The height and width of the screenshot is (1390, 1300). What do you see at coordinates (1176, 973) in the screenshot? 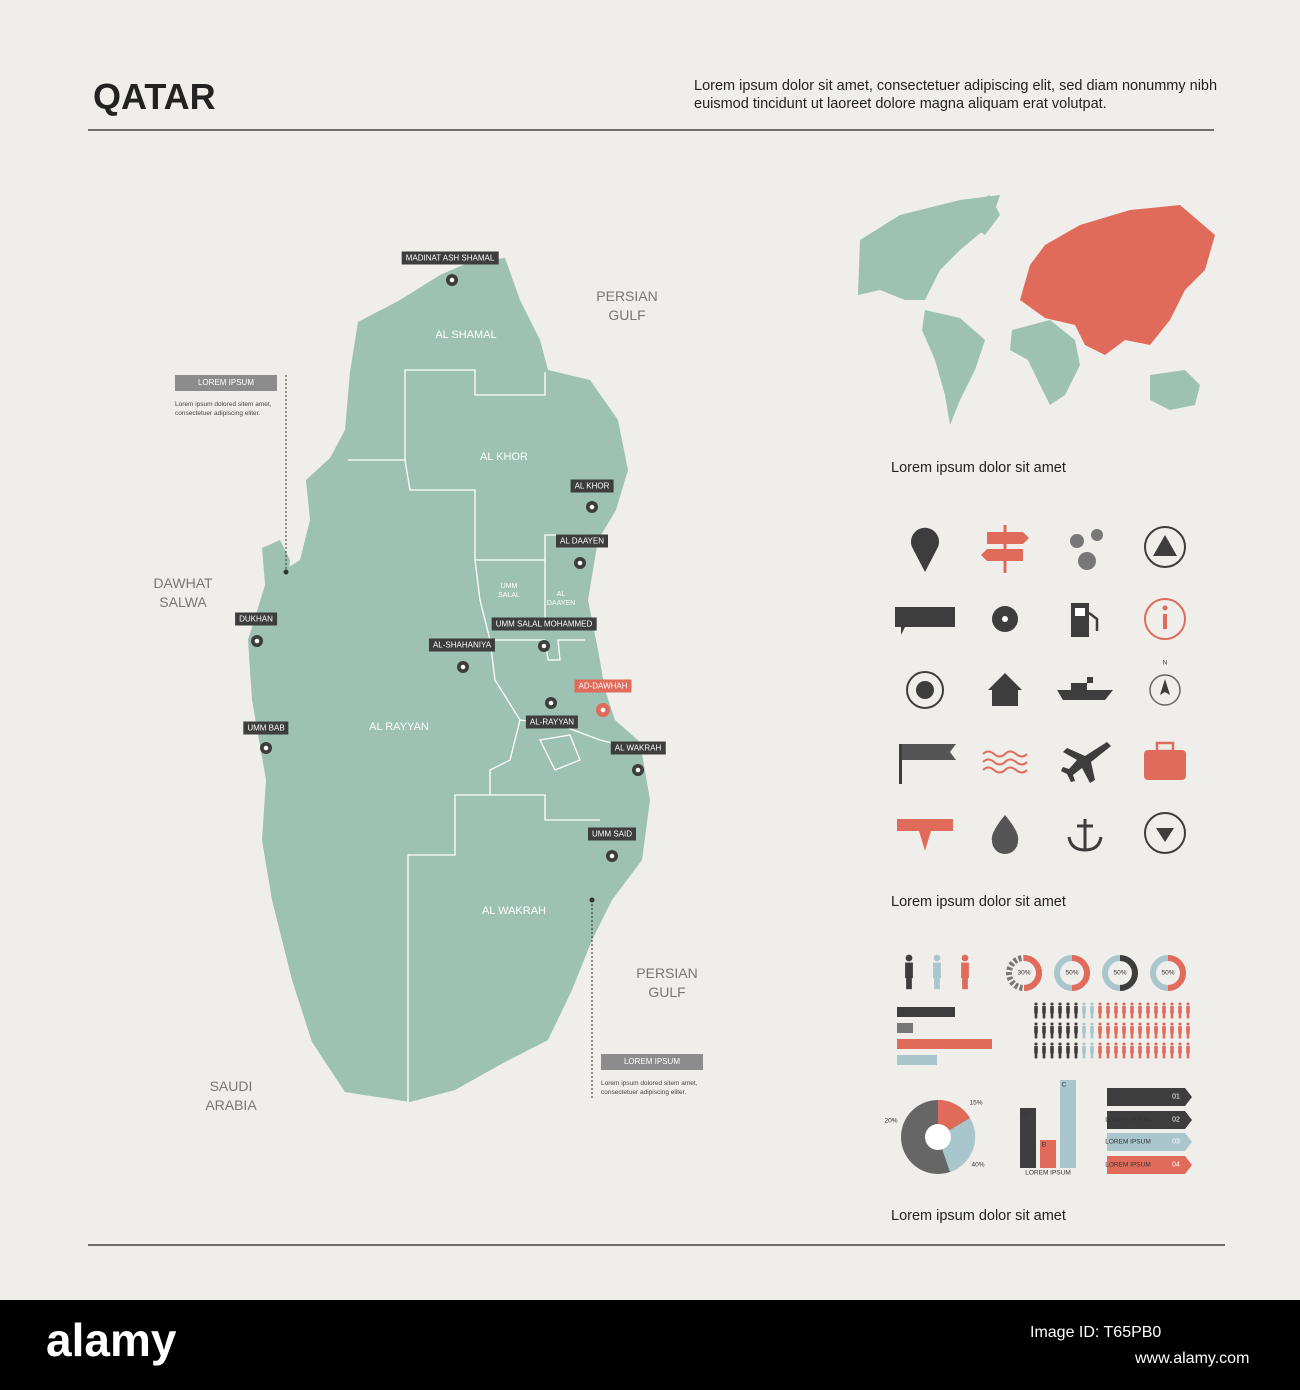
I see `donut-half` at bounding box center [1176, 973].